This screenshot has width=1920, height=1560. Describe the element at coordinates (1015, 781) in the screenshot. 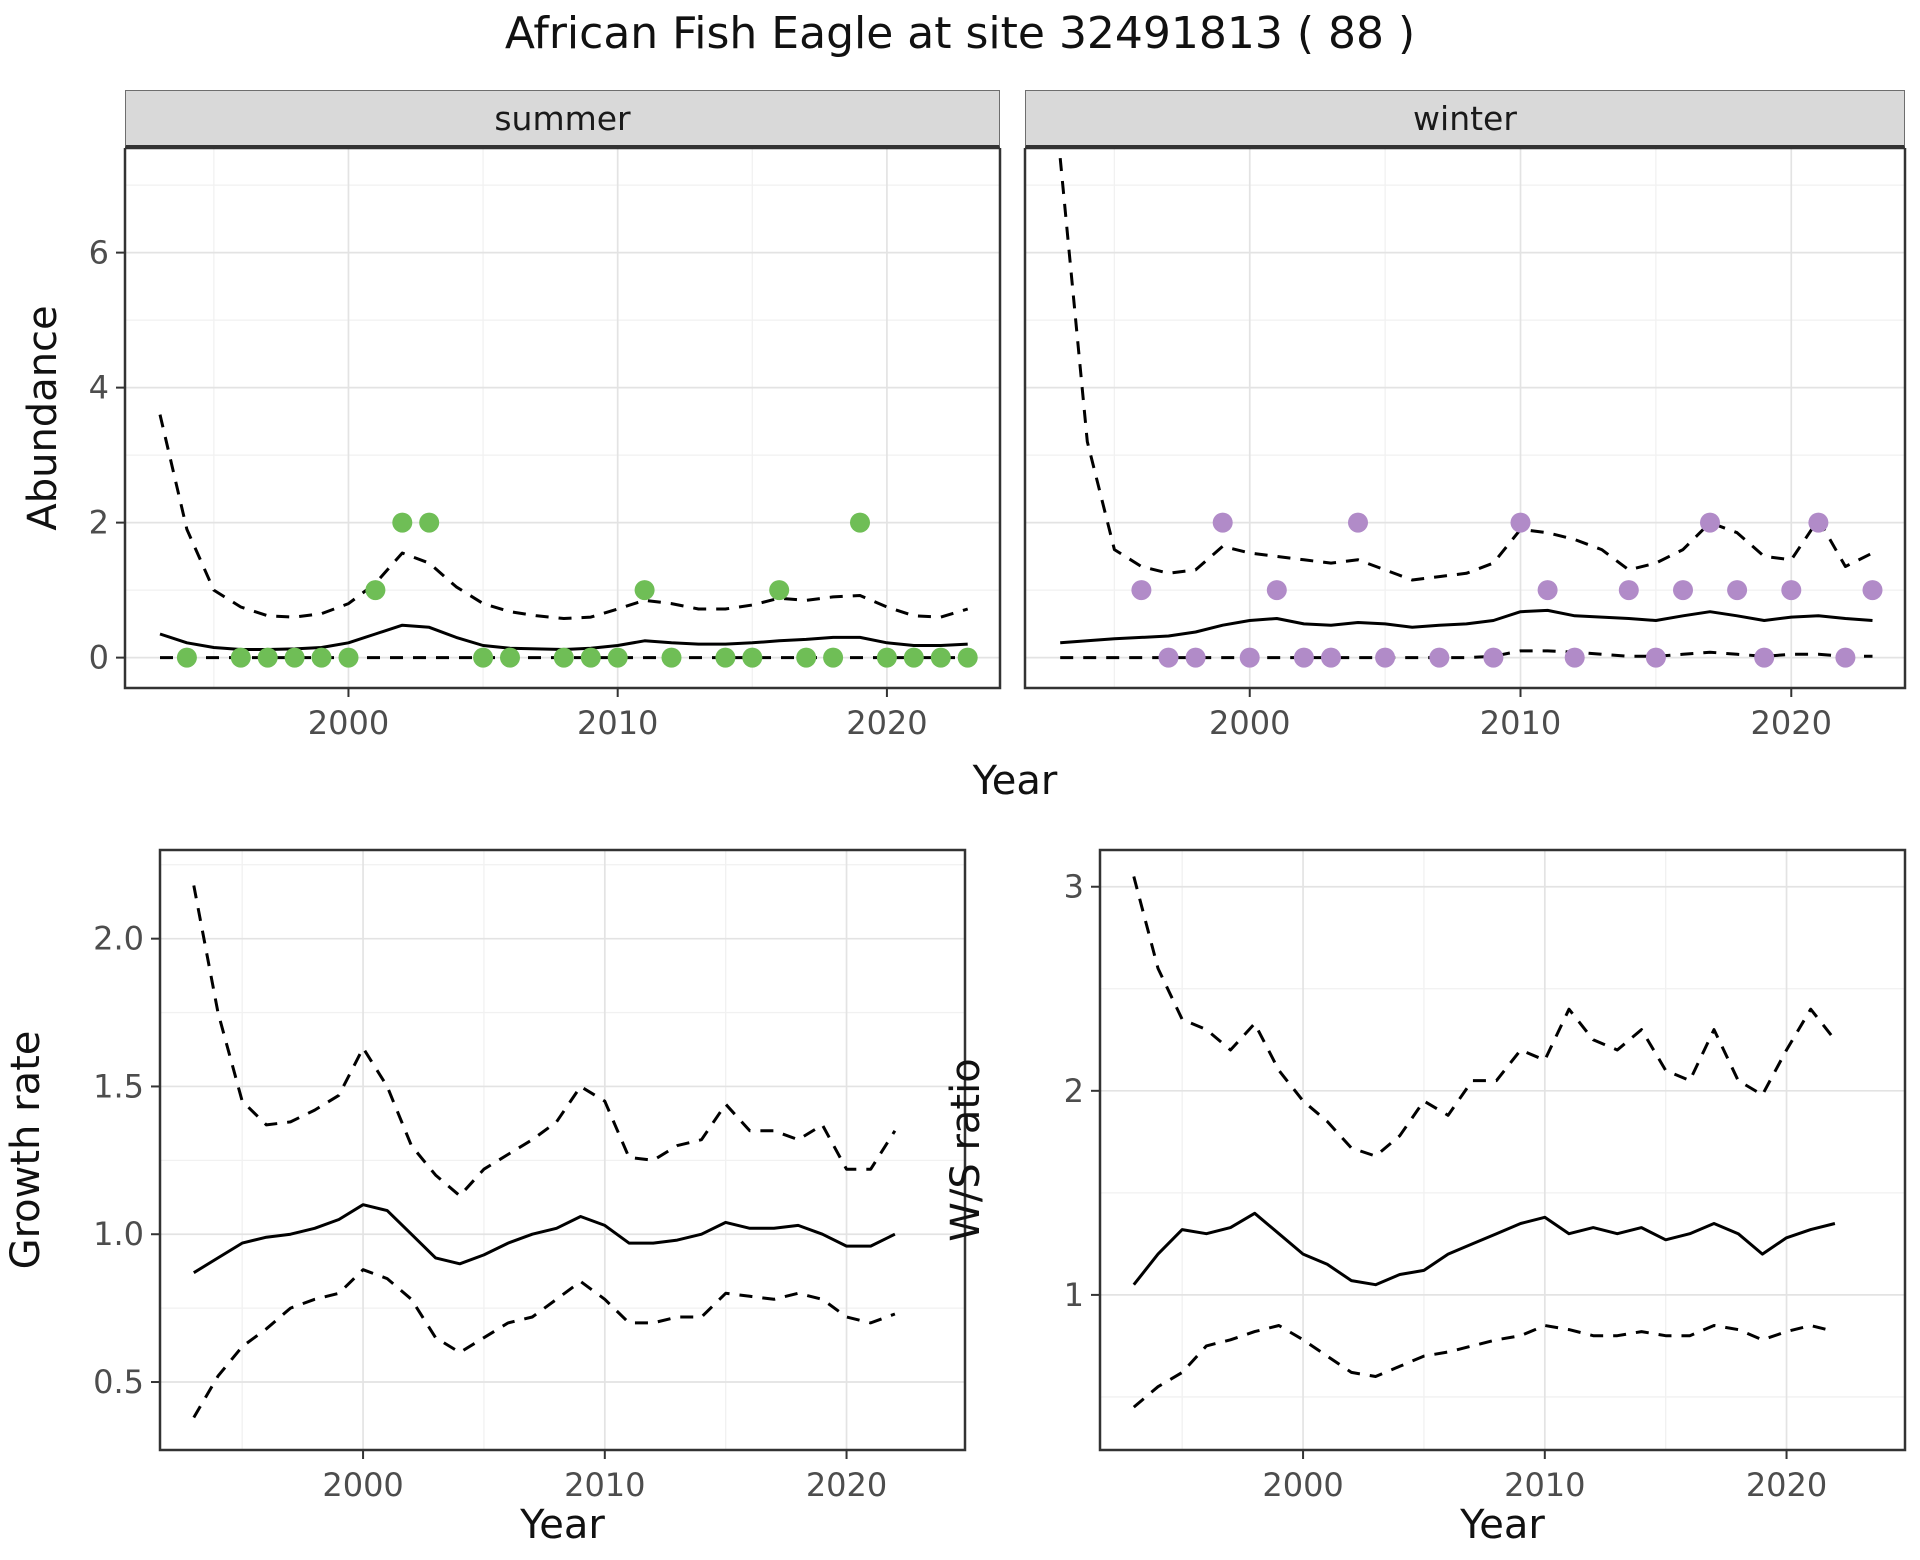

I see `year-axis-label-top: Year` at that location.